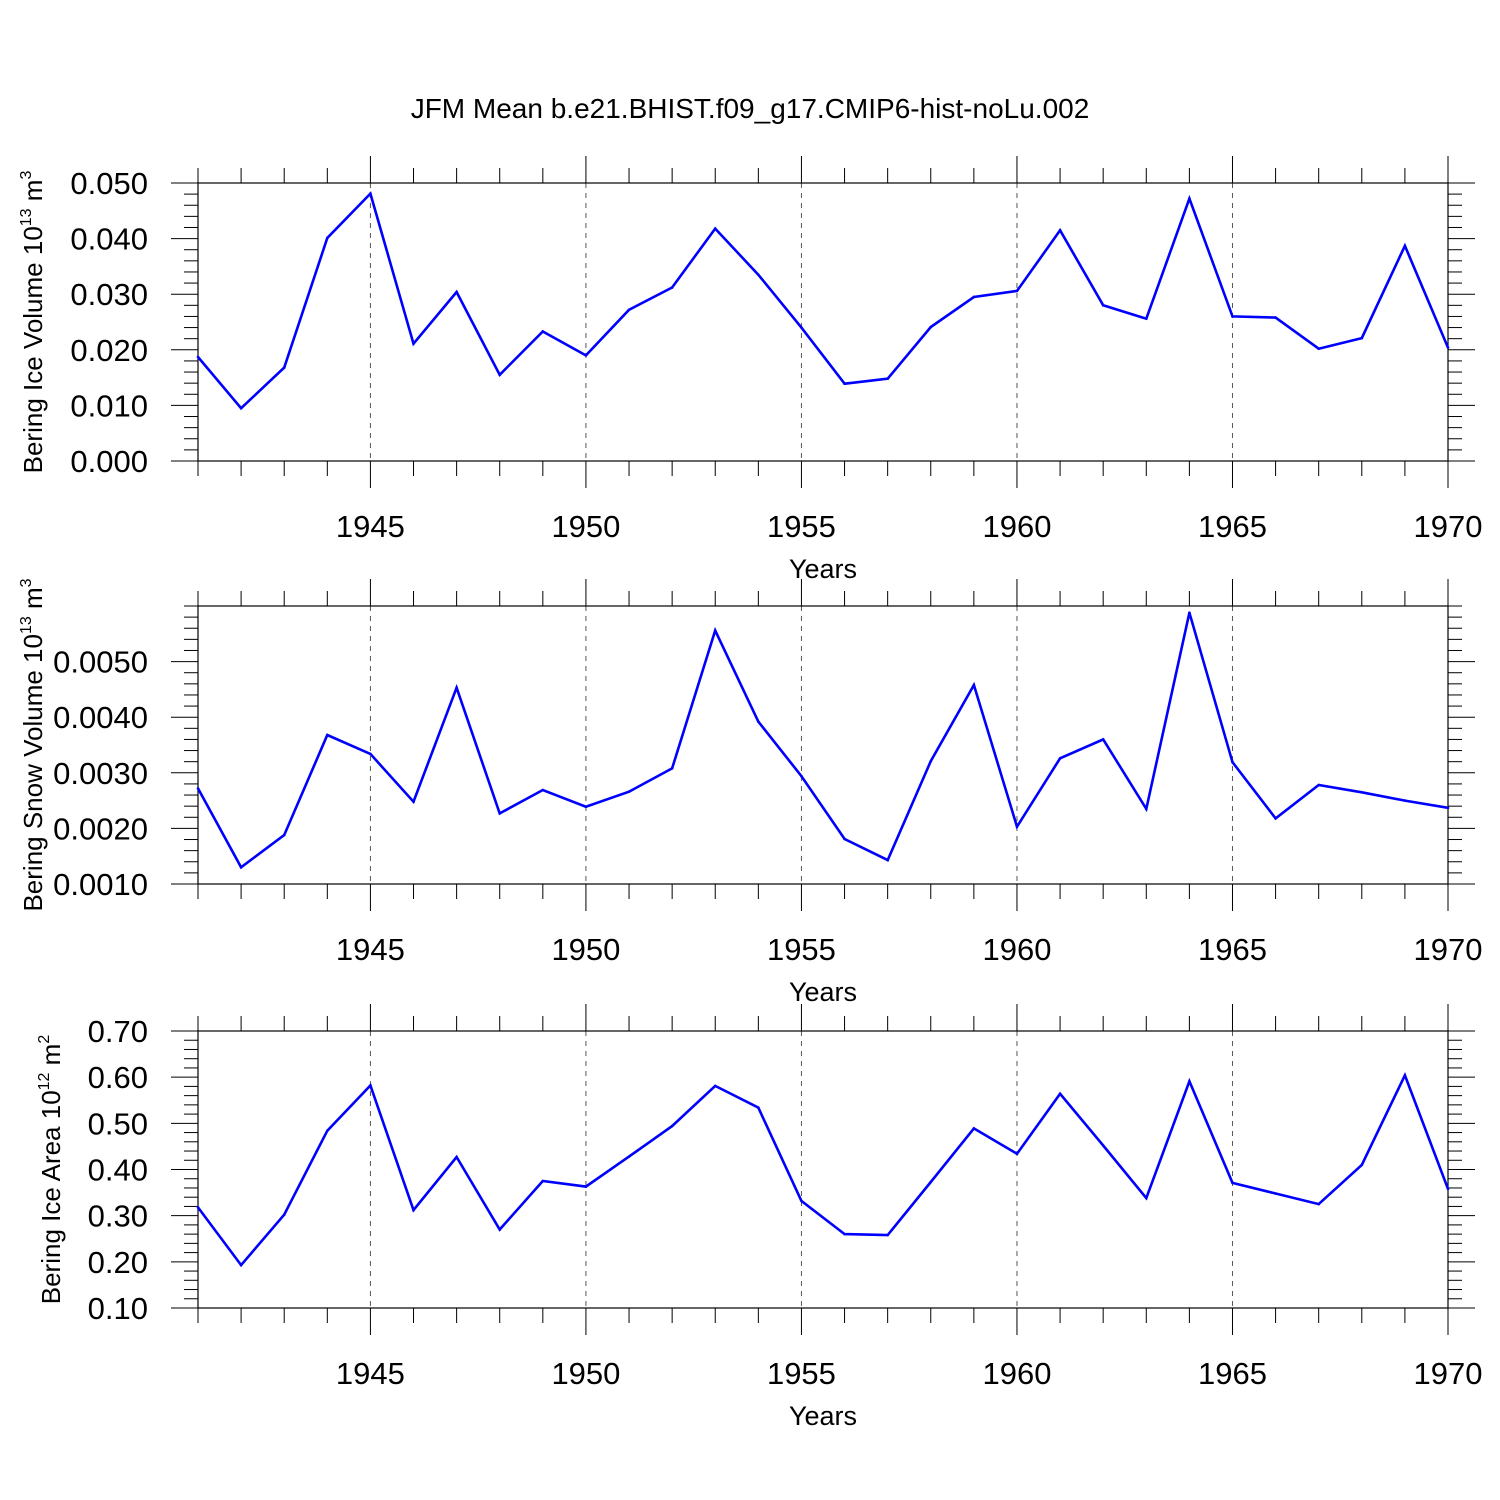 The height and width of the screenshot is (1500, 1500). What do you see at coordinates (33, 744) in the screenshot?
I see `y-axis-label: Bering Snow Volume 1013 m3` at bounding box center [33, 744].